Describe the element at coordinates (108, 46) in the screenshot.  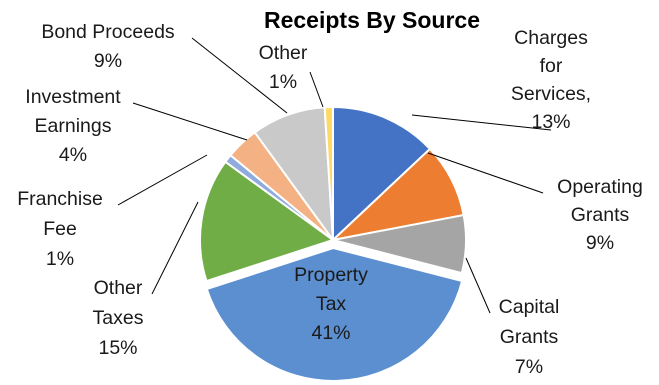
I see `slice-label-8: Bond Proceeds 9%` at that location.